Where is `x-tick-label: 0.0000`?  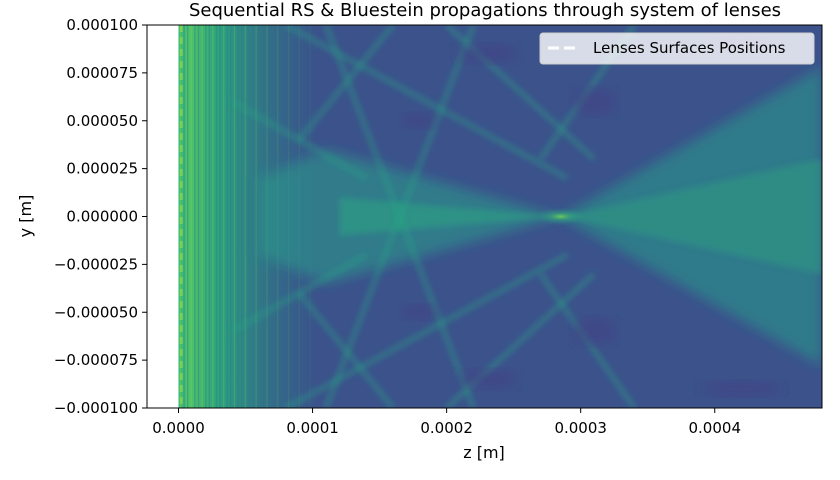 x-tick-label: 0.0000 is located at coordinates (178, 428).